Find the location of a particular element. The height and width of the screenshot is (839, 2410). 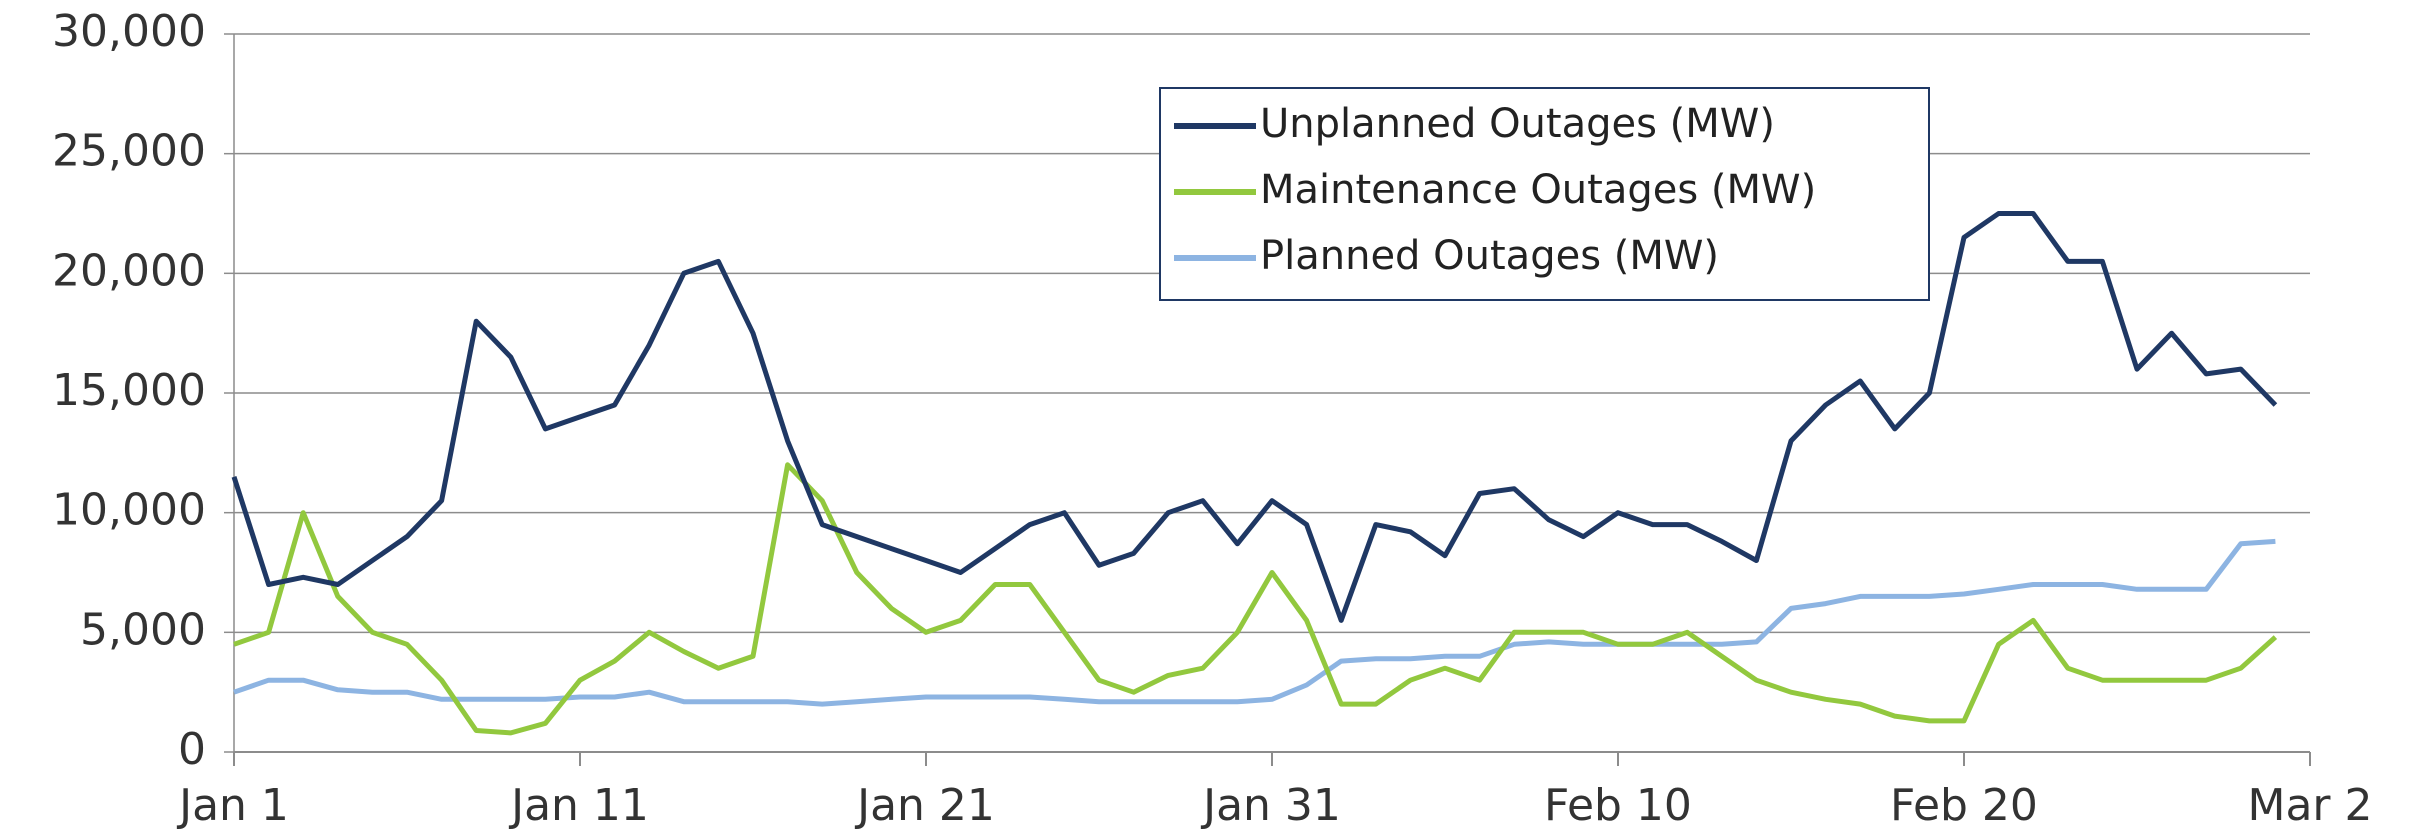

x-tick-label: Jan 31 is located at coordinates (1270, 805).